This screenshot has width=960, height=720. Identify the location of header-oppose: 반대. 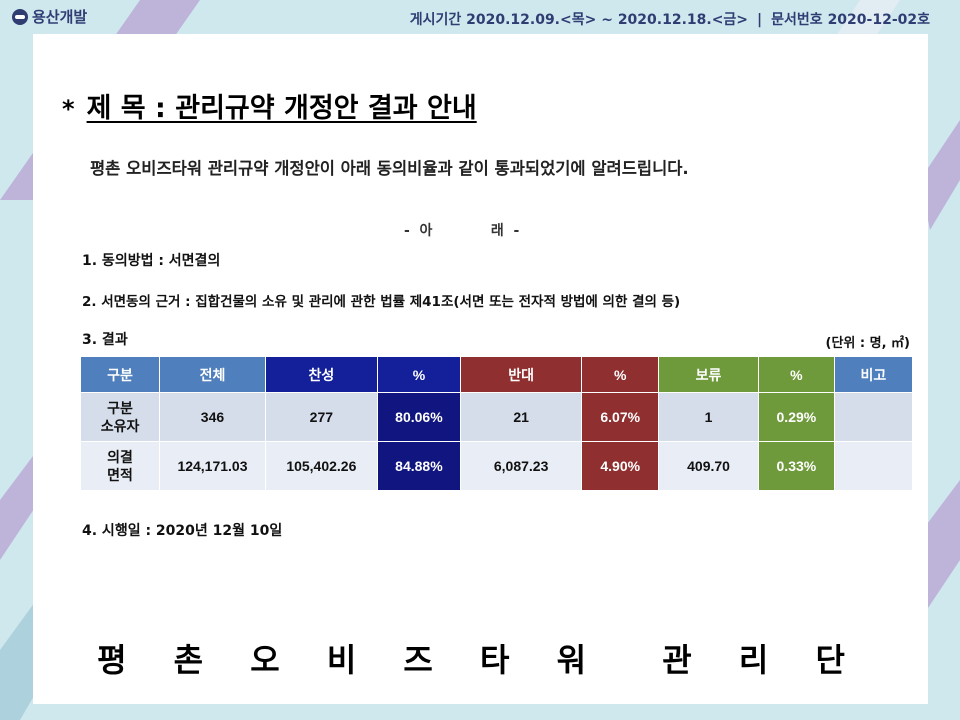
(521, 374).